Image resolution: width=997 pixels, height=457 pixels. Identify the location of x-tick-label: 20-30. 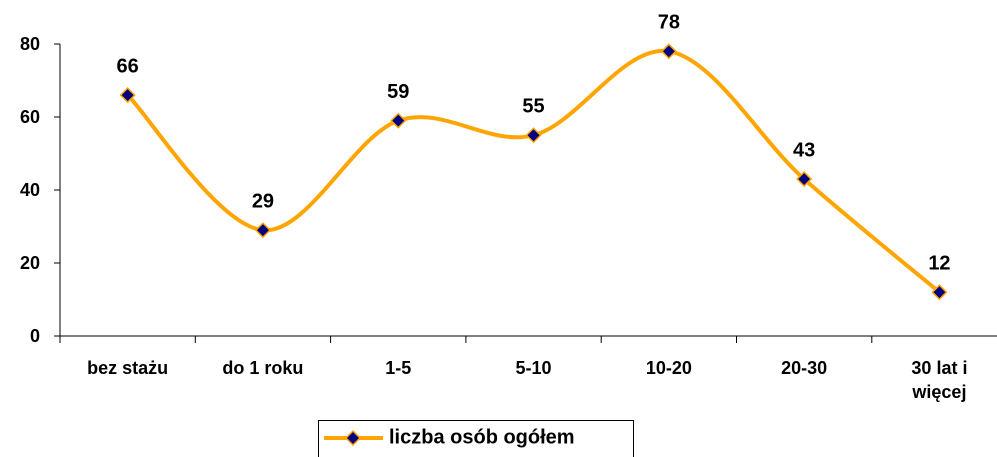
(804, 368).